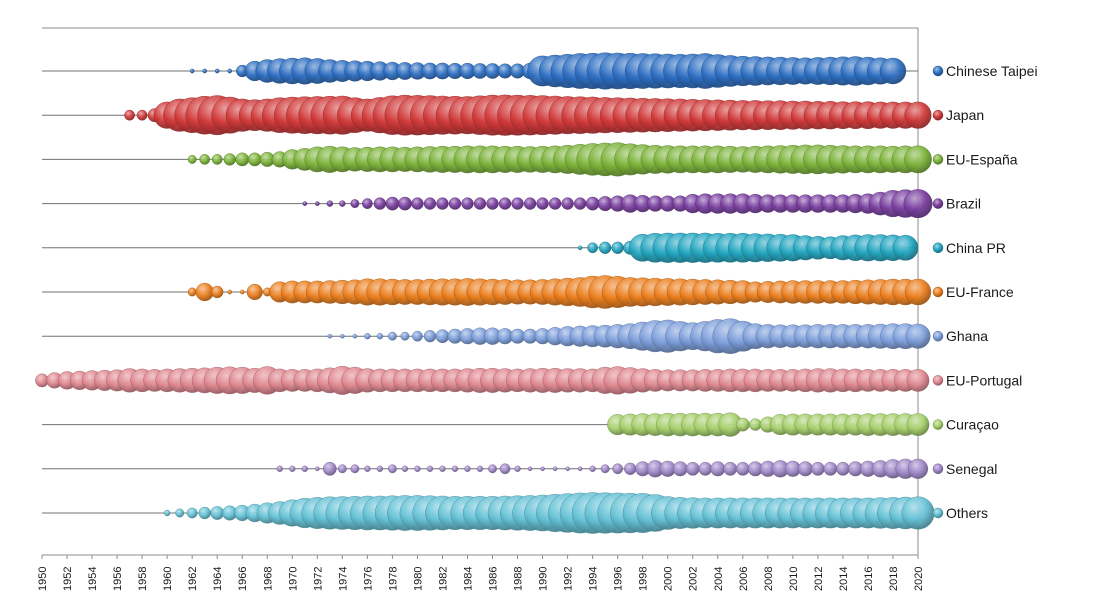 The width and height of the screenshot is (1100, 605). I want to click on x-tick-label: 1998, so click(644, 579).